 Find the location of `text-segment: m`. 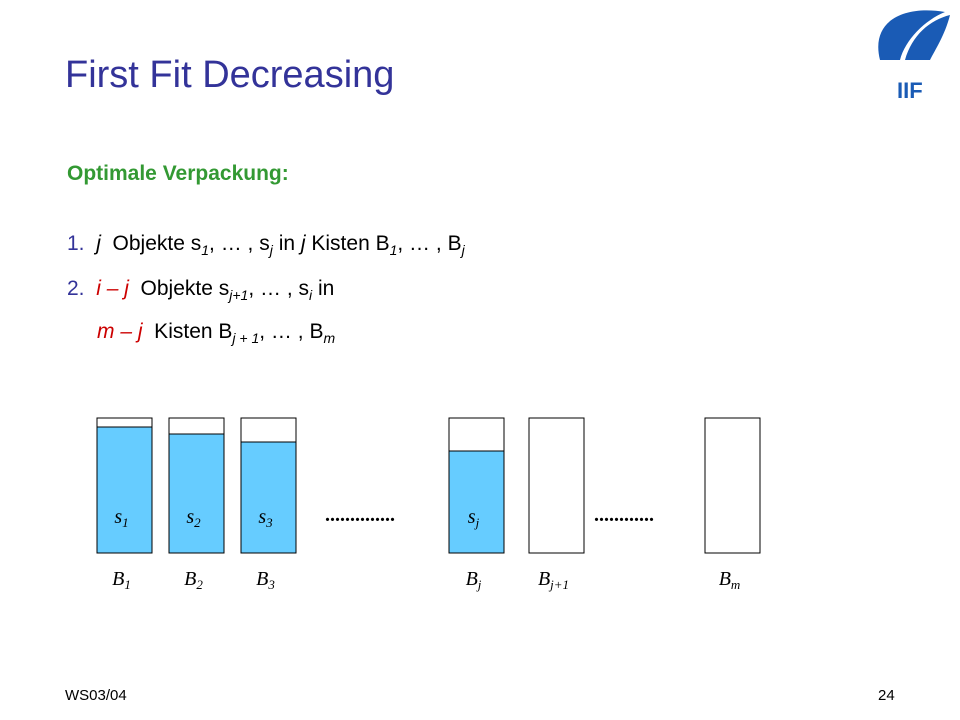

text-segment: m is located at coordinates (329, 338).